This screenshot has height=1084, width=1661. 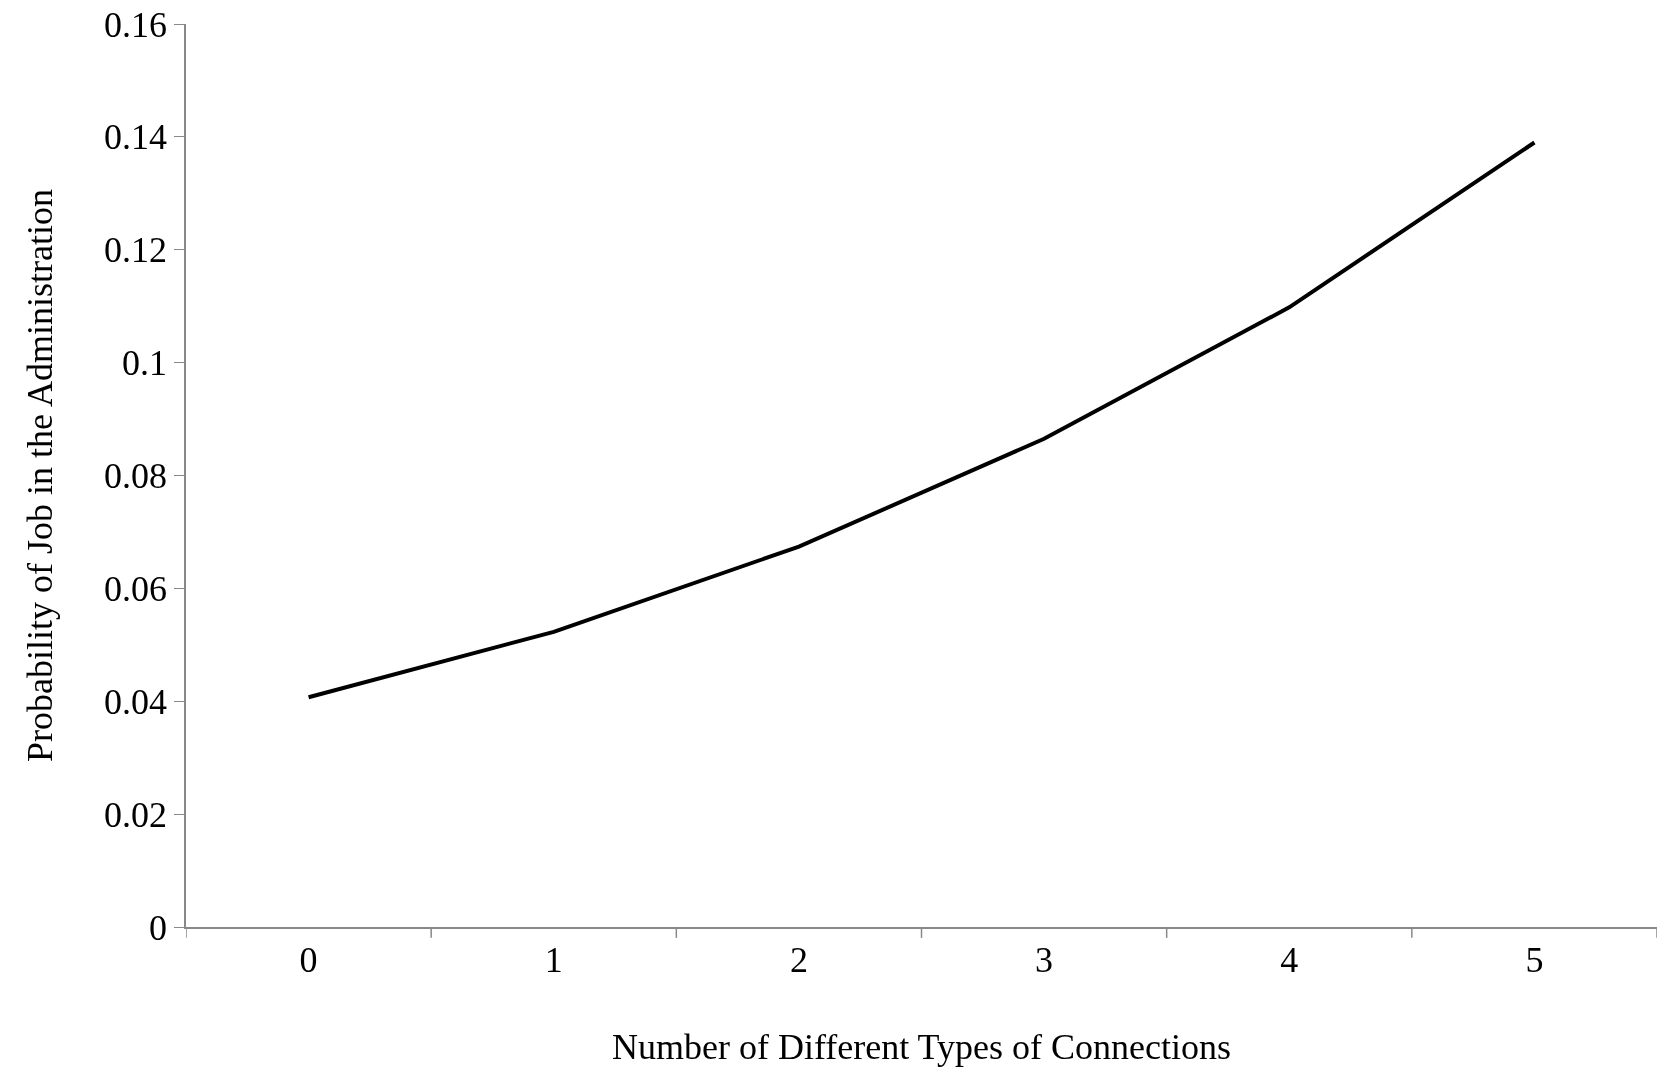 What do you see at coordinates (136, 250) in the screenshot?
I see `y-tick-label: 0.12` at bounding box center [136, 250].